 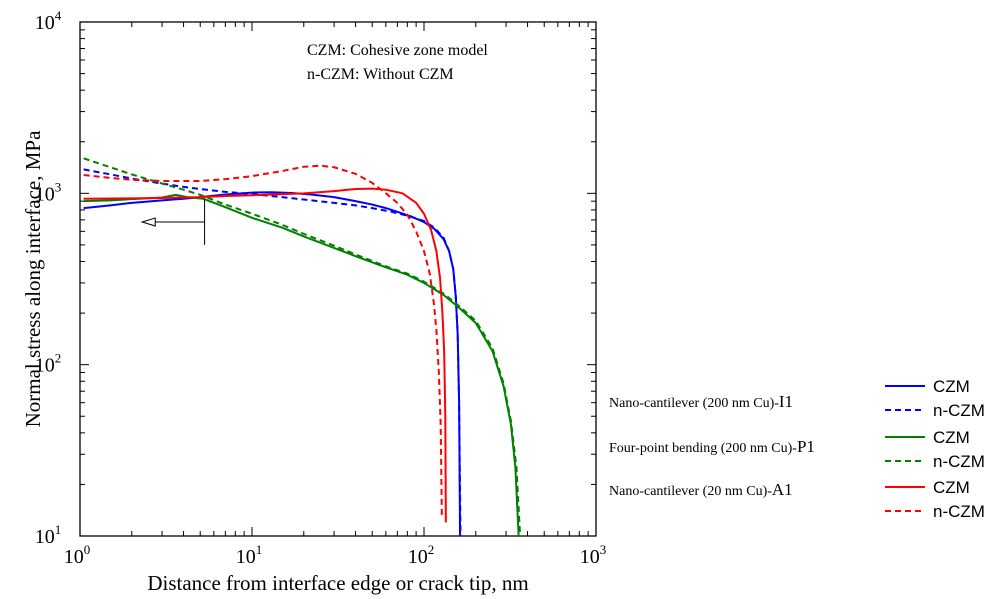 I want to click on x-tick-label: 10², so click(x=421, y=555).